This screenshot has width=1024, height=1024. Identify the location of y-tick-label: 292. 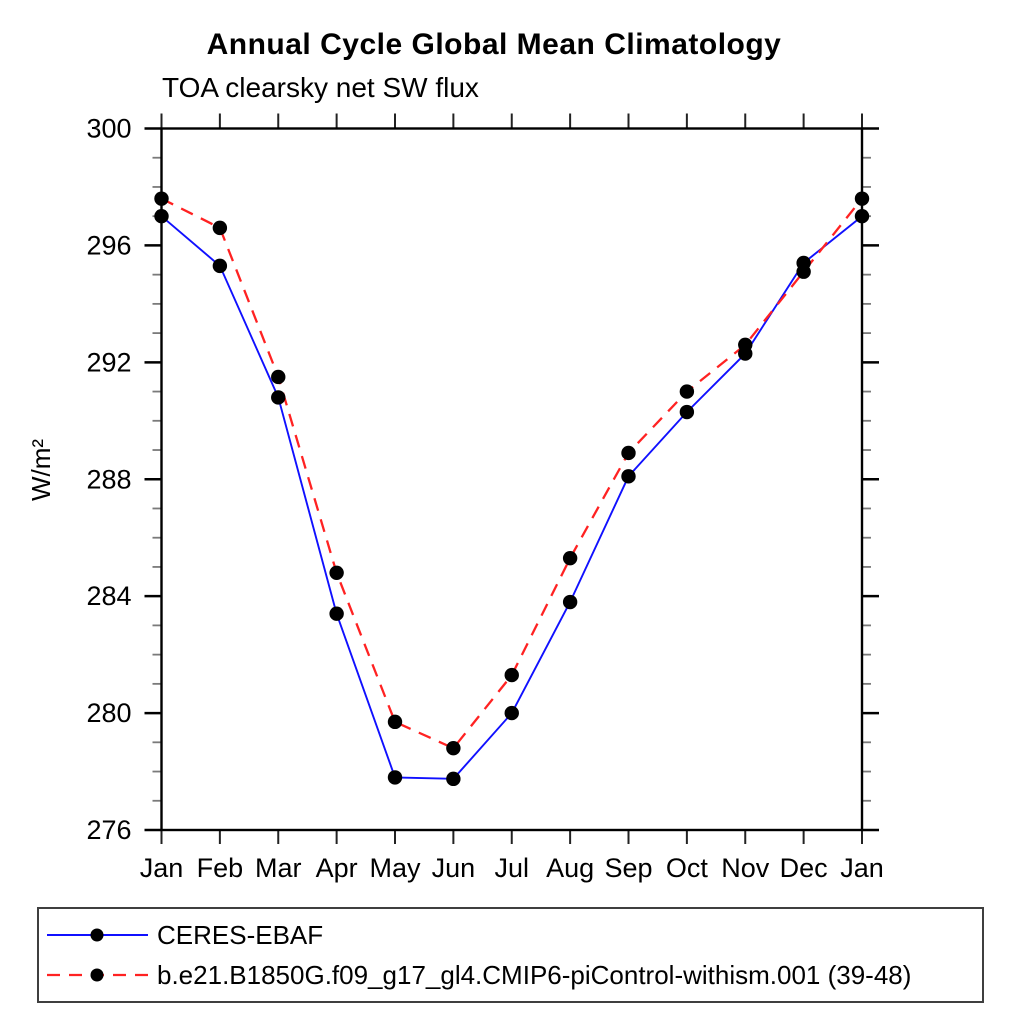
(108, 362).